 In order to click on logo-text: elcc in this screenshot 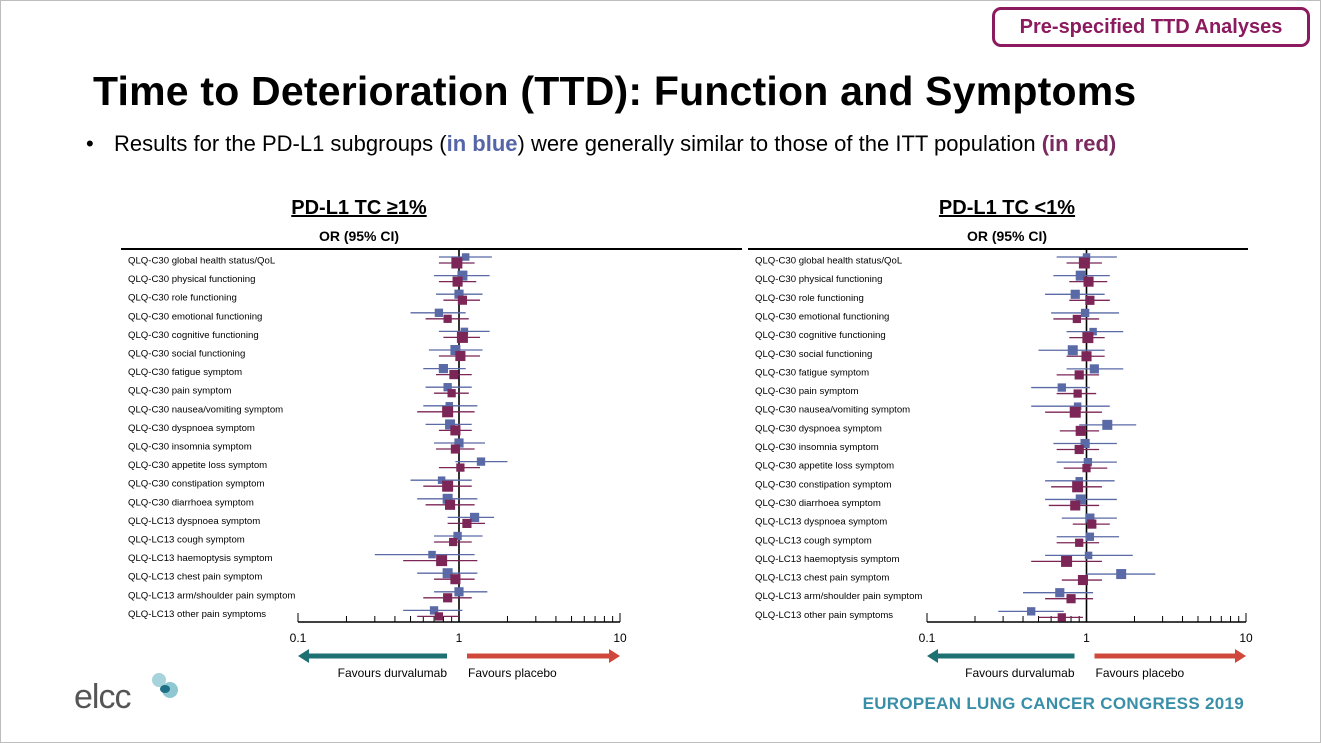, I will do `click(102, 697)`.